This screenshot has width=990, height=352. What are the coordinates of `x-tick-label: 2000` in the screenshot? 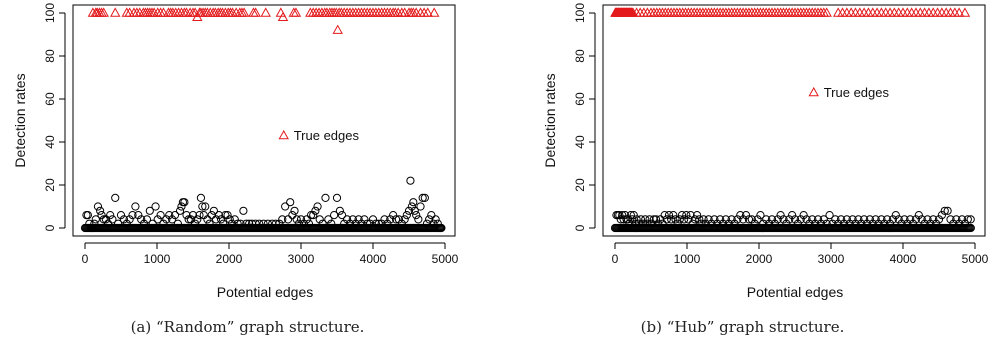 It's located at (229, 259).